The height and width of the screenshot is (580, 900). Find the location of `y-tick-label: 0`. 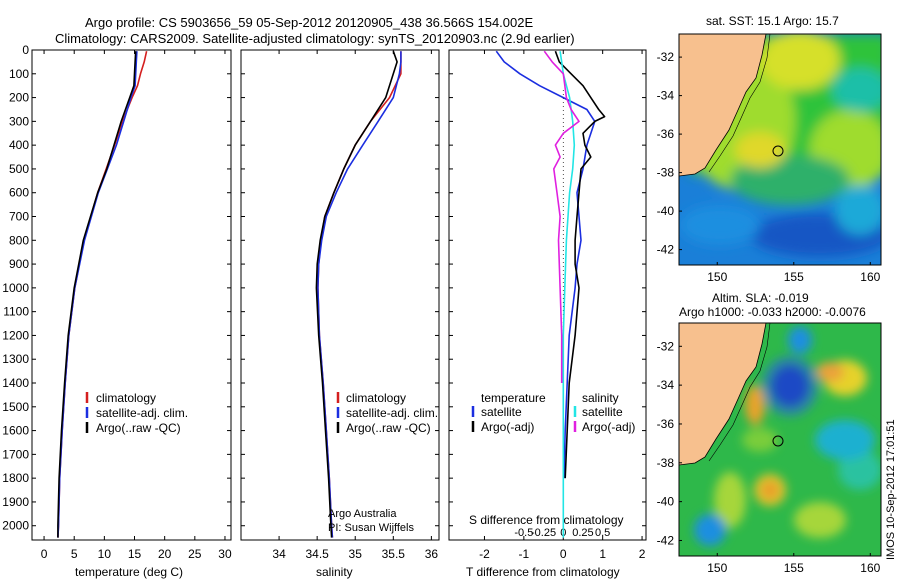

y-tick-label: 0 is located at coordinates (25, 50).